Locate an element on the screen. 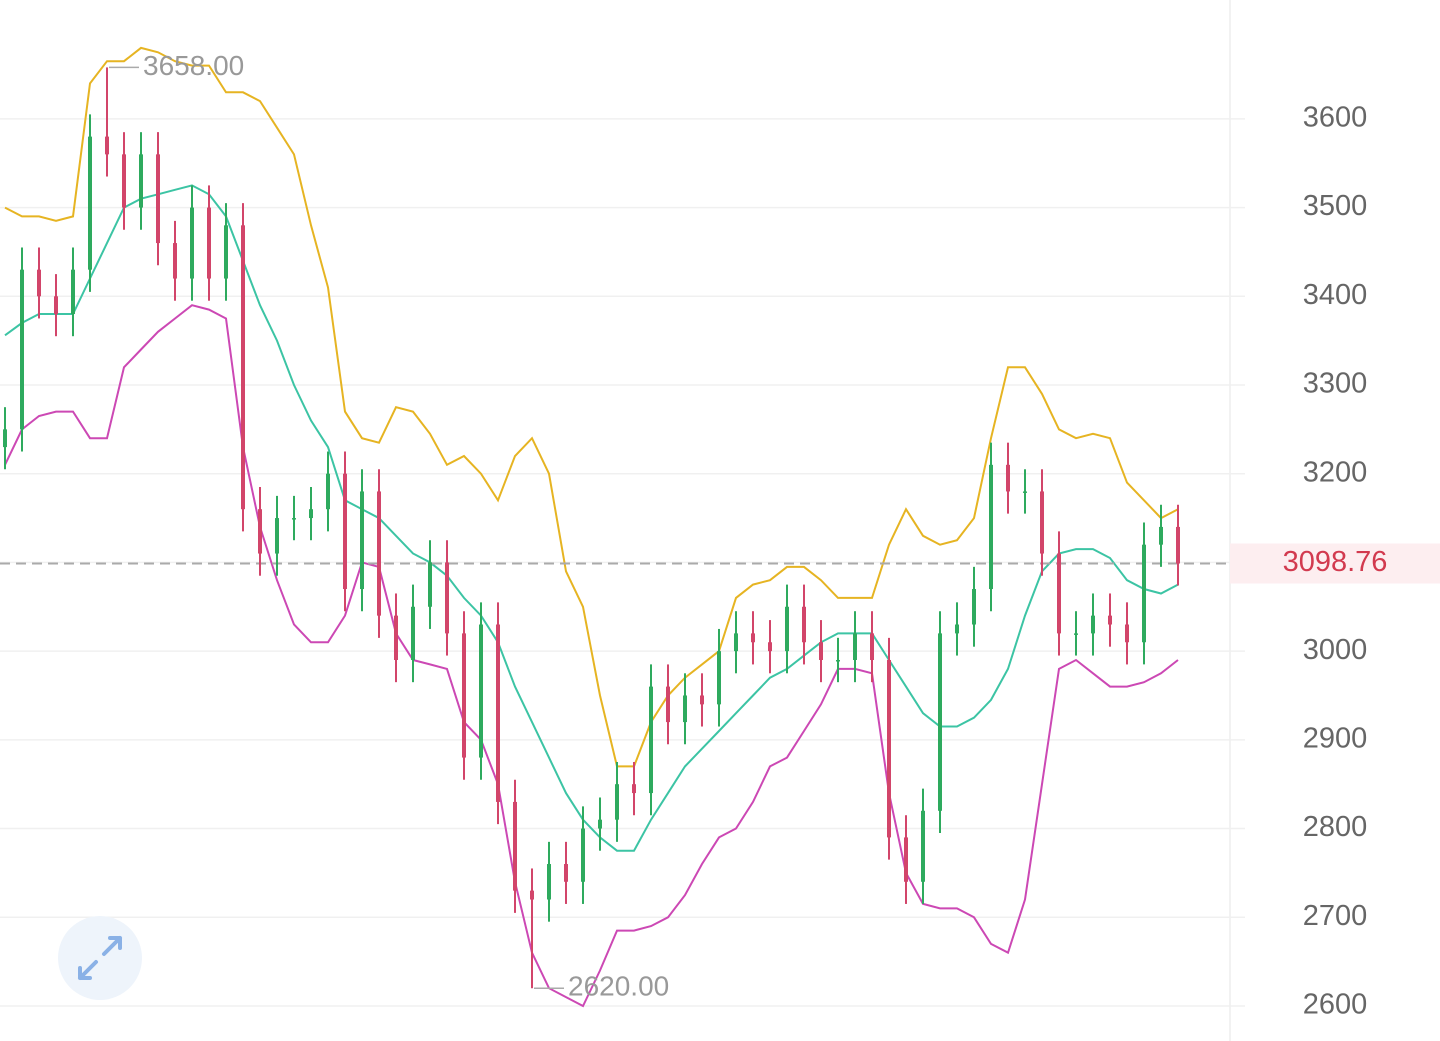 This screenshot has height=1041, width=1440. y-tick-label: 2600 is located at coordinates (1335, 1005).